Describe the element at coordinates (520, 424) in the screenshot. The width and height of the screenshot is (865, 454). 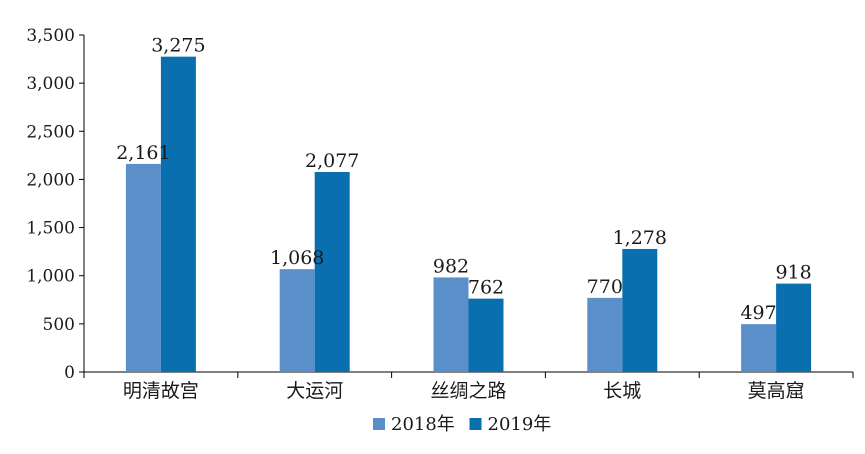
I see `legend-label: 2019年` at that location.